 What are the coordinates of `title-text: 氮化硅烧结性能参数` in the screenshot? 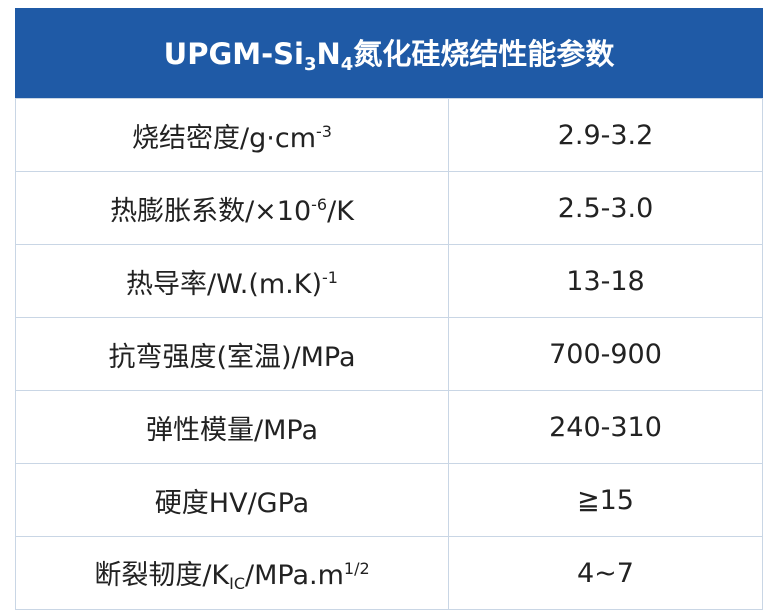 It's located at (484, 54).